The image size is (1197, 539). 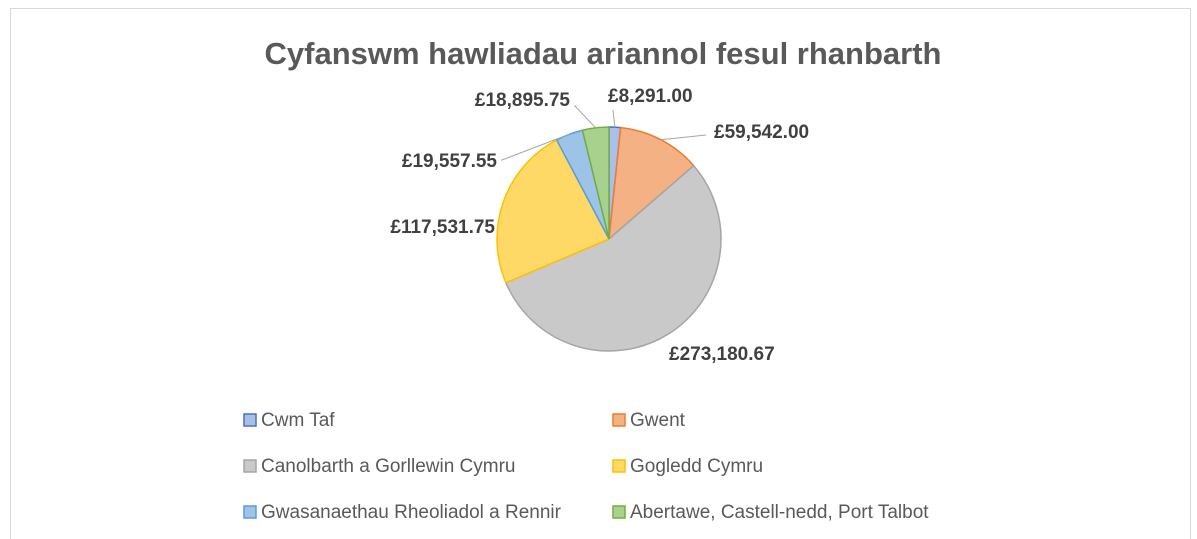 I want to click on data-label: £18,895.75, so click(x=523, y=100).